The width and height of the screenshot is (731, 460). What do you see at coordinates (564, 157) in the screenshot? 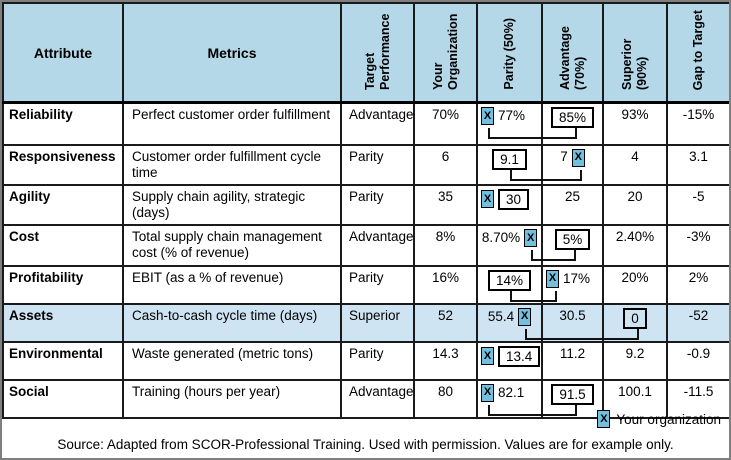
I see `benchmark-value: 7` at bounding box center [564, 157].